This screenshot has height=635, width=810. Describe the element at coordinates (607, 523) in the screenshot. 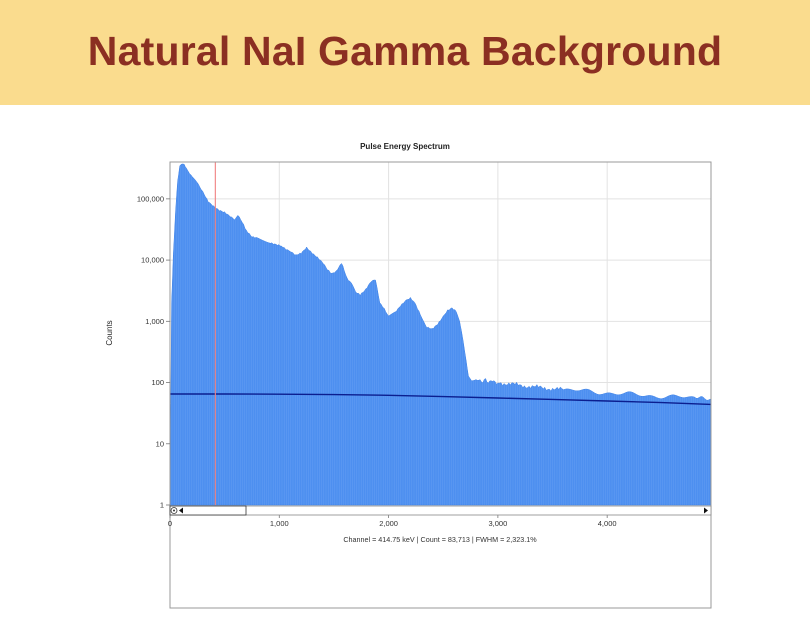

I see `x-tick-label: 4,000` at that location.